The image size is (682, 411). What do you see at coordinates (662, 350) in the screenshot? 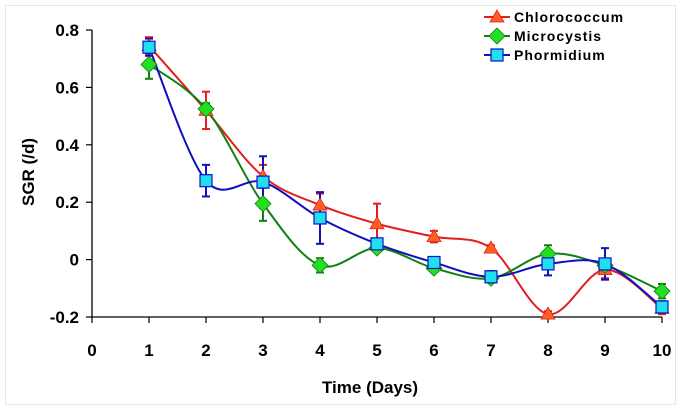
I see `x-tick-label: 10` at bounding box center [662, 350].